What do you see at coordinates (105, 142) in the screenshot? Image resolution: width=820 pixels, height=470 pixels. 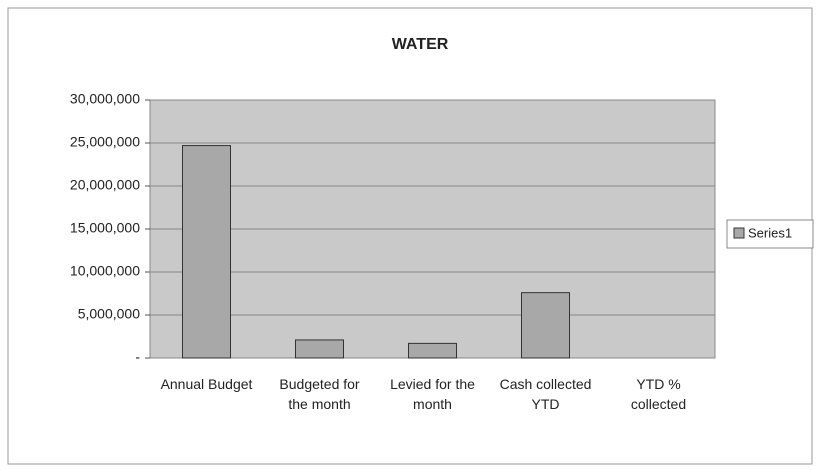 I see `y-tick-label: 25,000,000` at bounding box center [105, 142].